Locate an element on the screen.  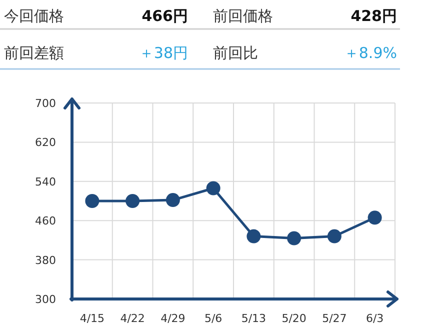
text: 前回価格 is located at coordinates (243, 16).